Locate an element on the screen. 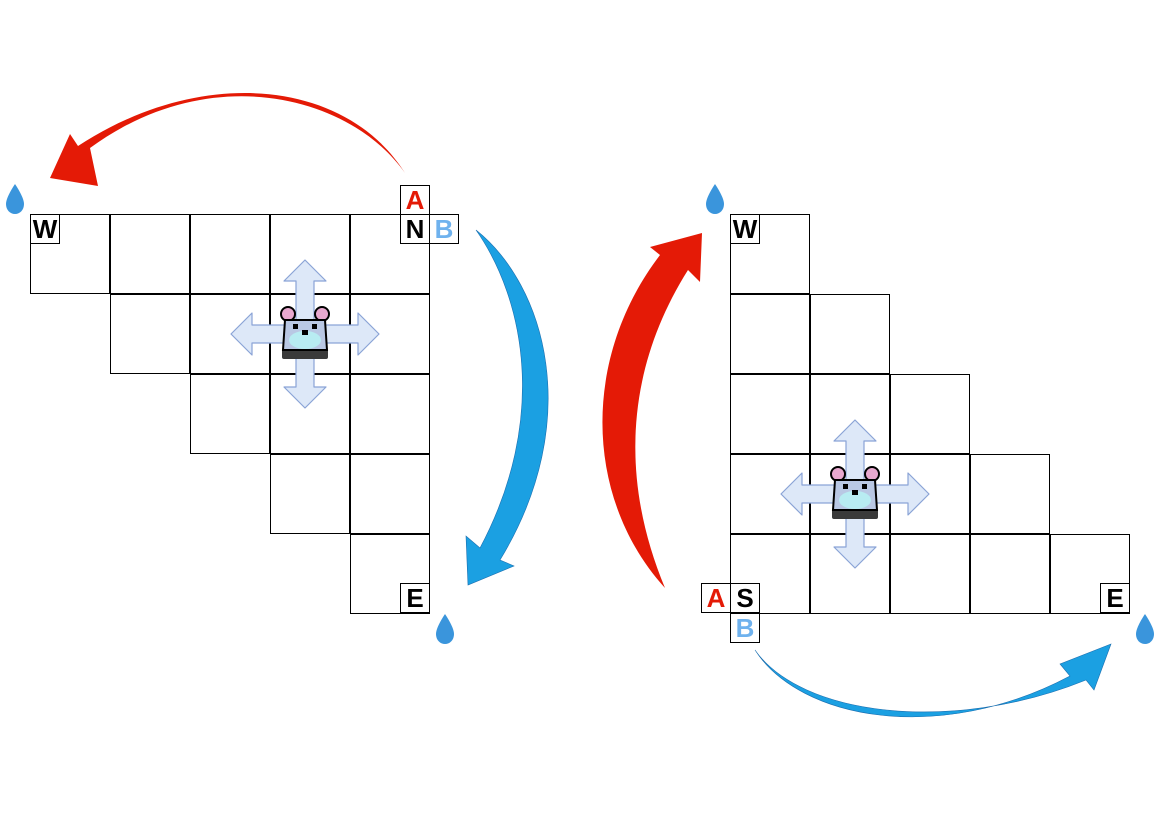 This screenshot has height=826, width=1160. left-mouse-icon is located at coordinates (305, 332).